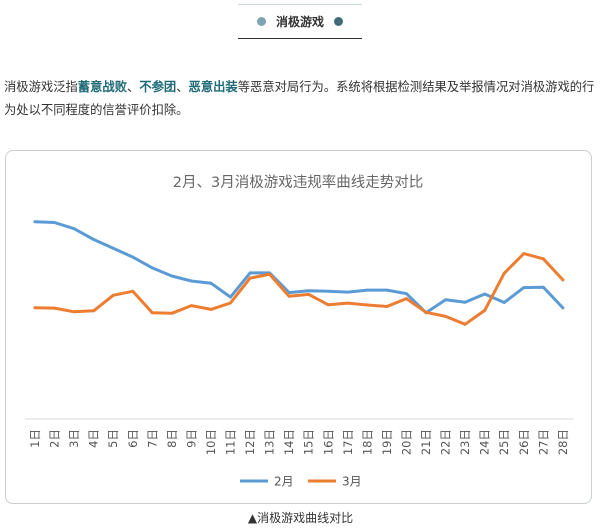 Image resolution: width=601 pixels, height=528 pixels. I want to click on section-title: 消极游戏, so click(299, 22).